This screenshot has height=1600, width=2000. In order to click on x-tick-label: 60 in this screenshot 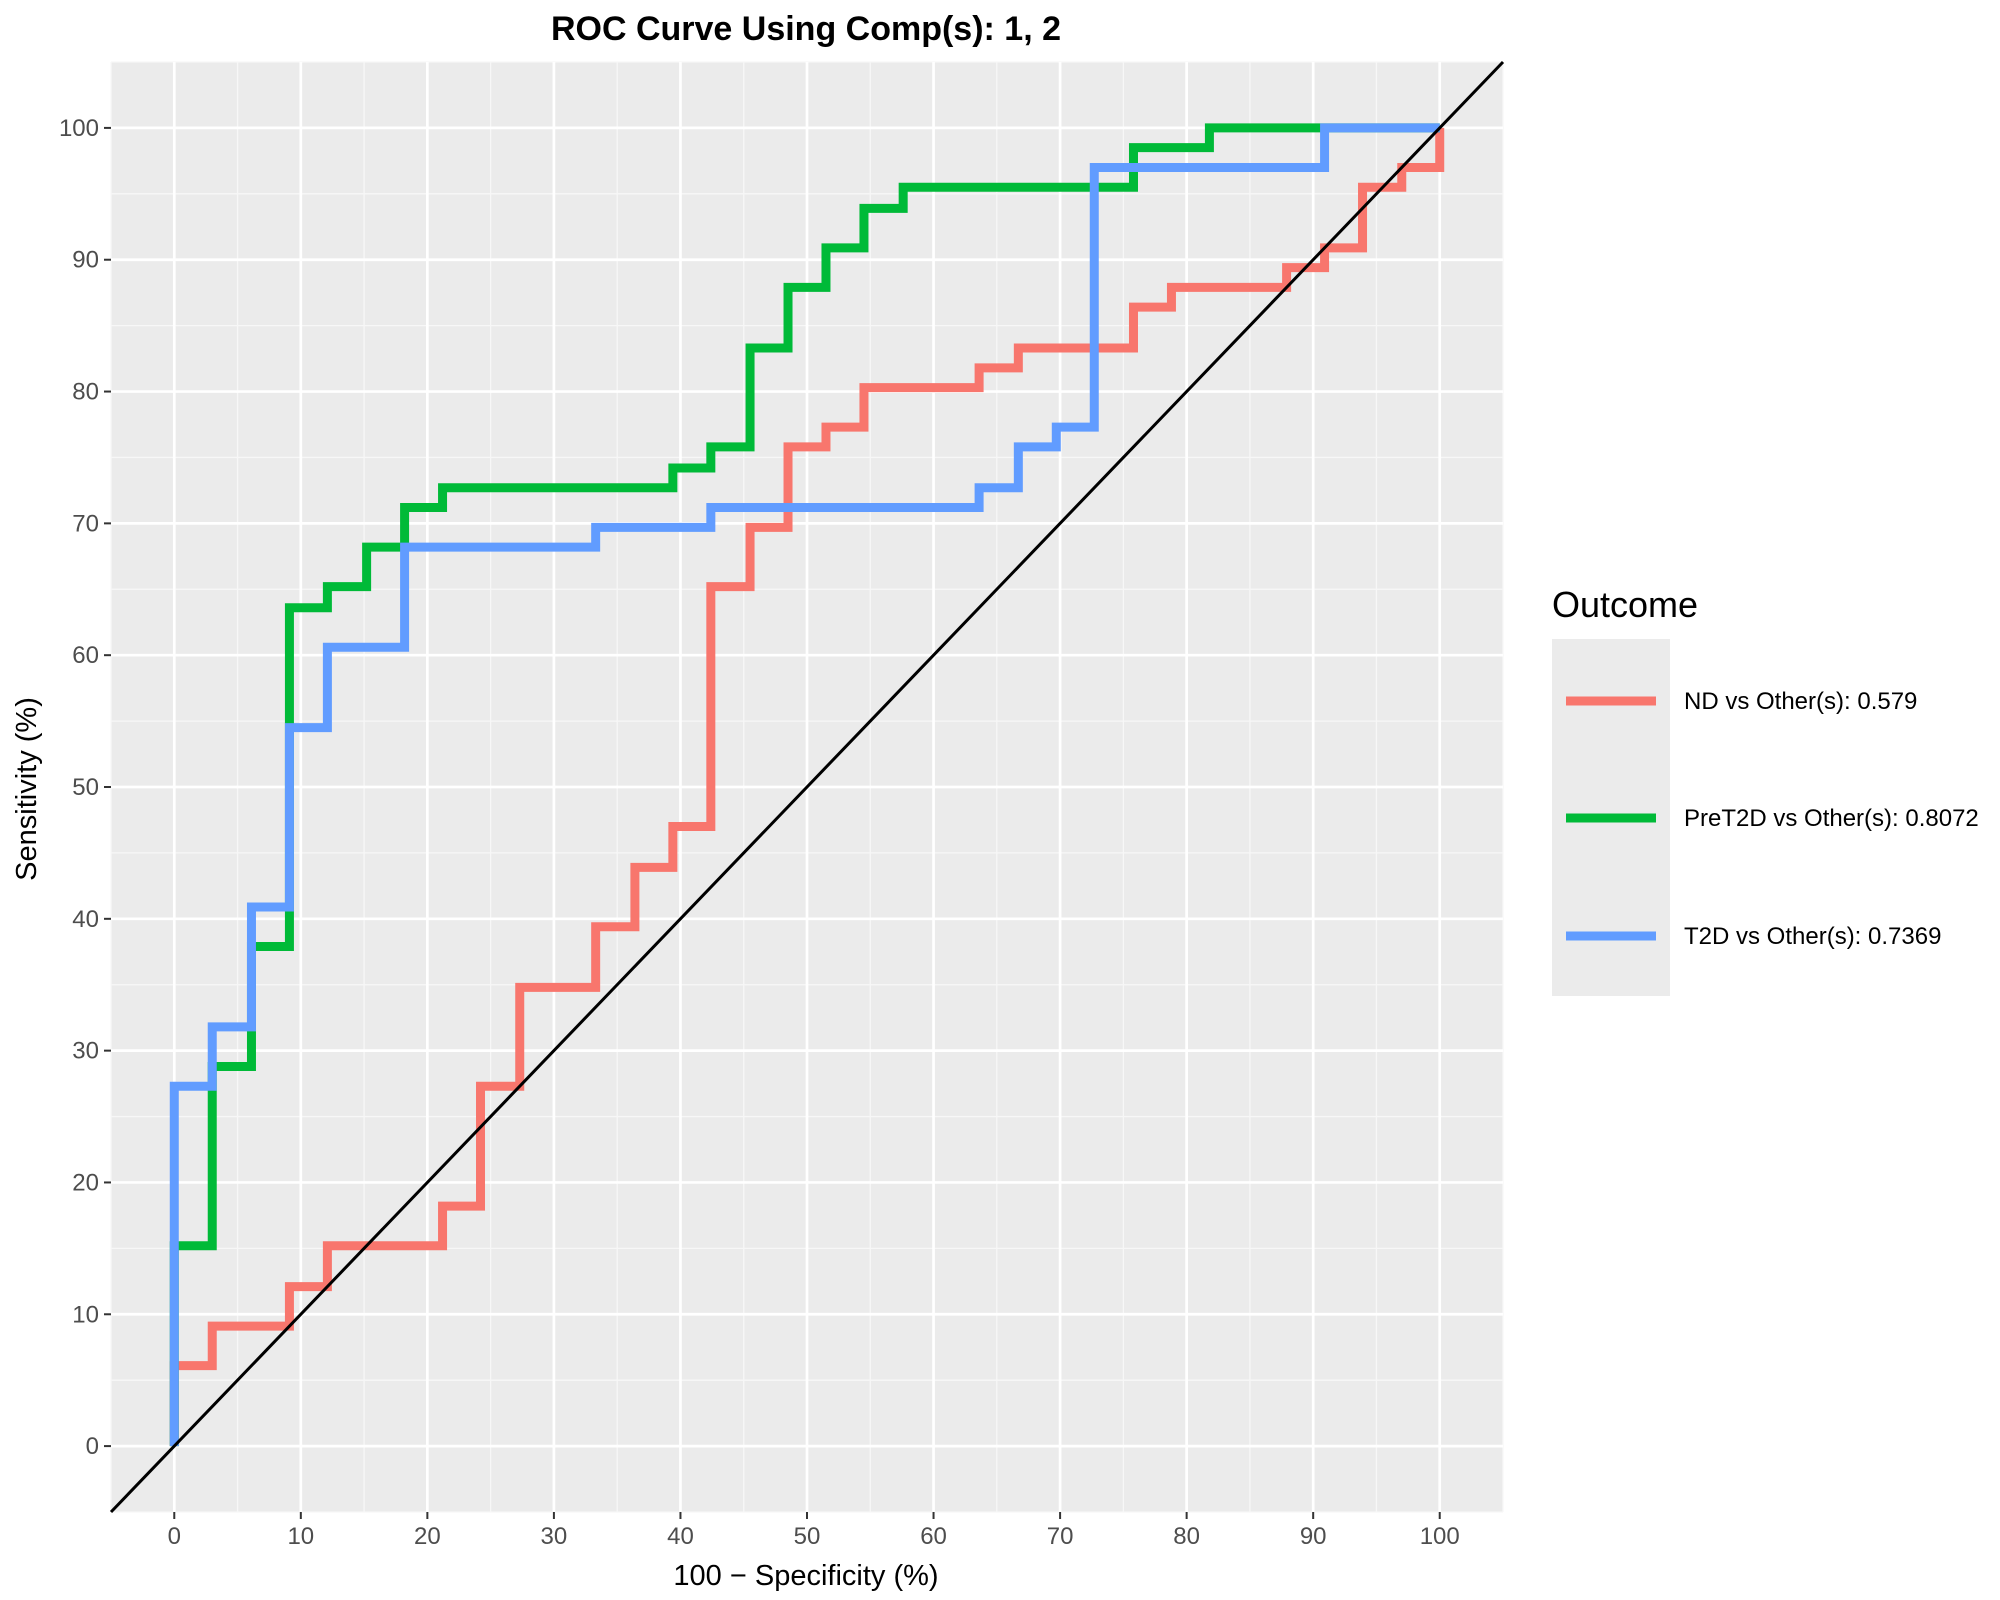, I will do `click(933, 1536)`.